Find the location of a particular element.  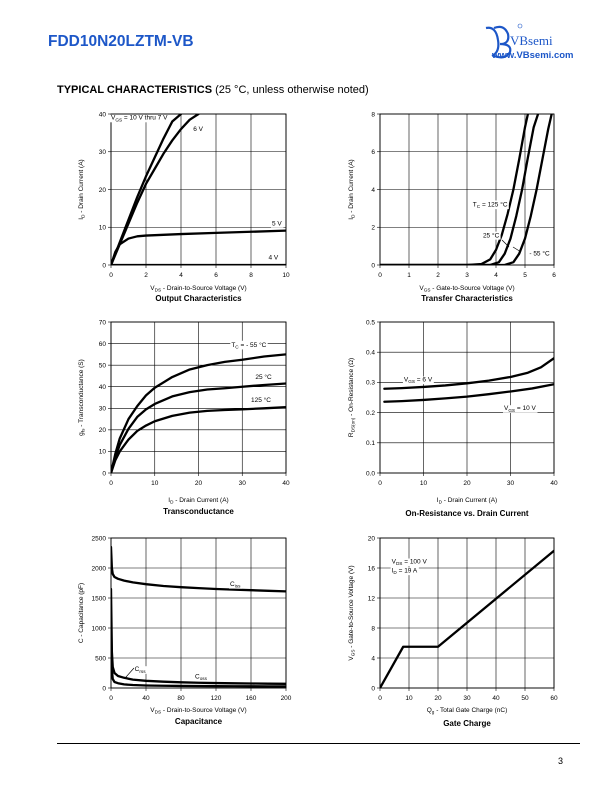

logo-mark is located at coordinates (498, 42).